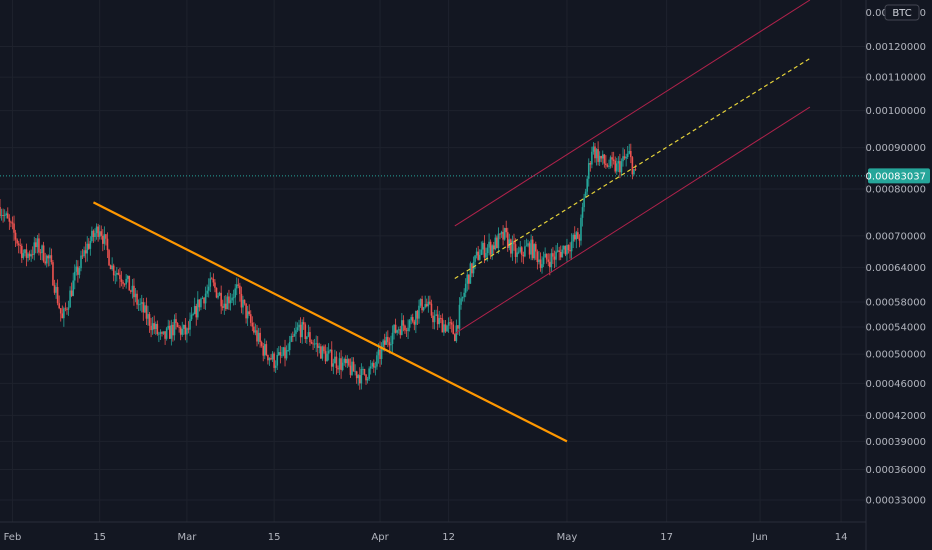 This screenshot has height=550, width=932. I want to click on date-tick-label: Mar, so click(187, 537).